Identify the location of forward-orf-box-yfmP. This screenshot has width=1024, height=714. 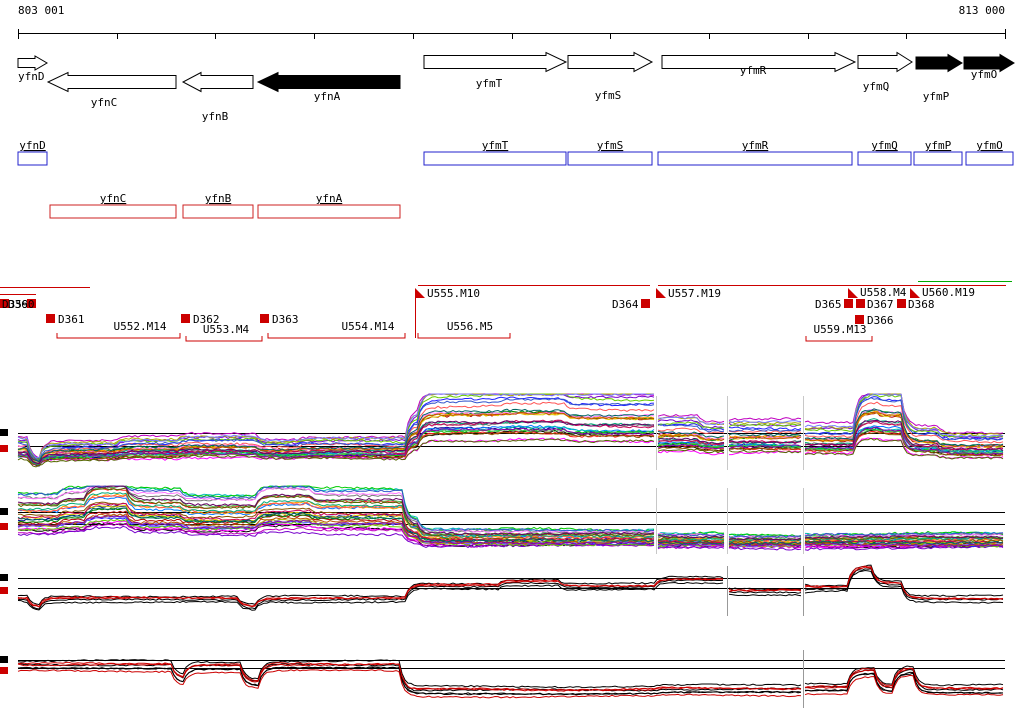
(938, 158).